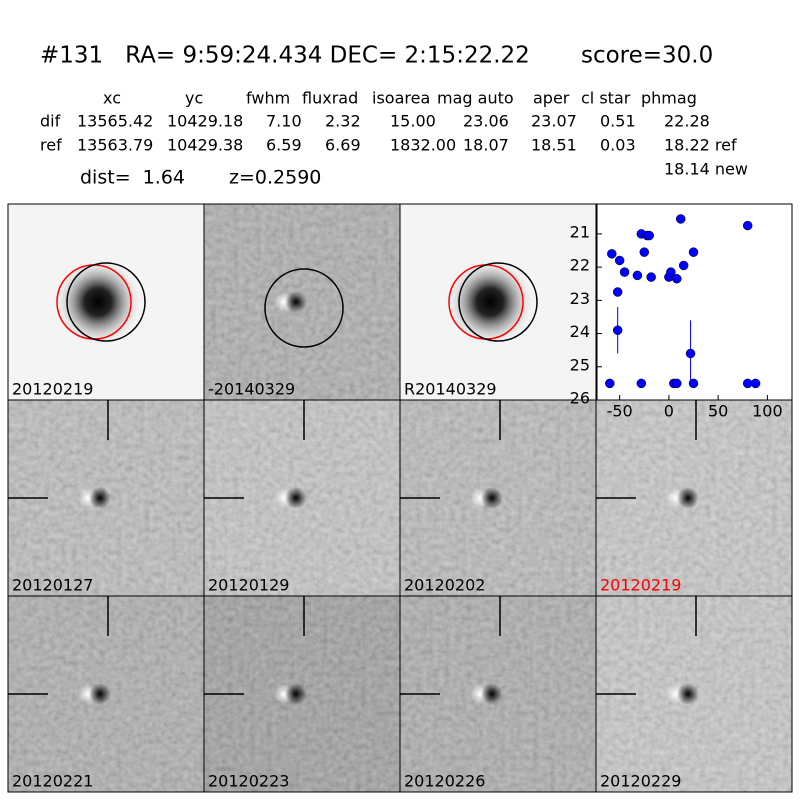 This screenshot has width=800, height=804. What do you see at coordinates (618, 121) in the screenshot?
I see `cell: 0.51` at bounding box center [618, 121].